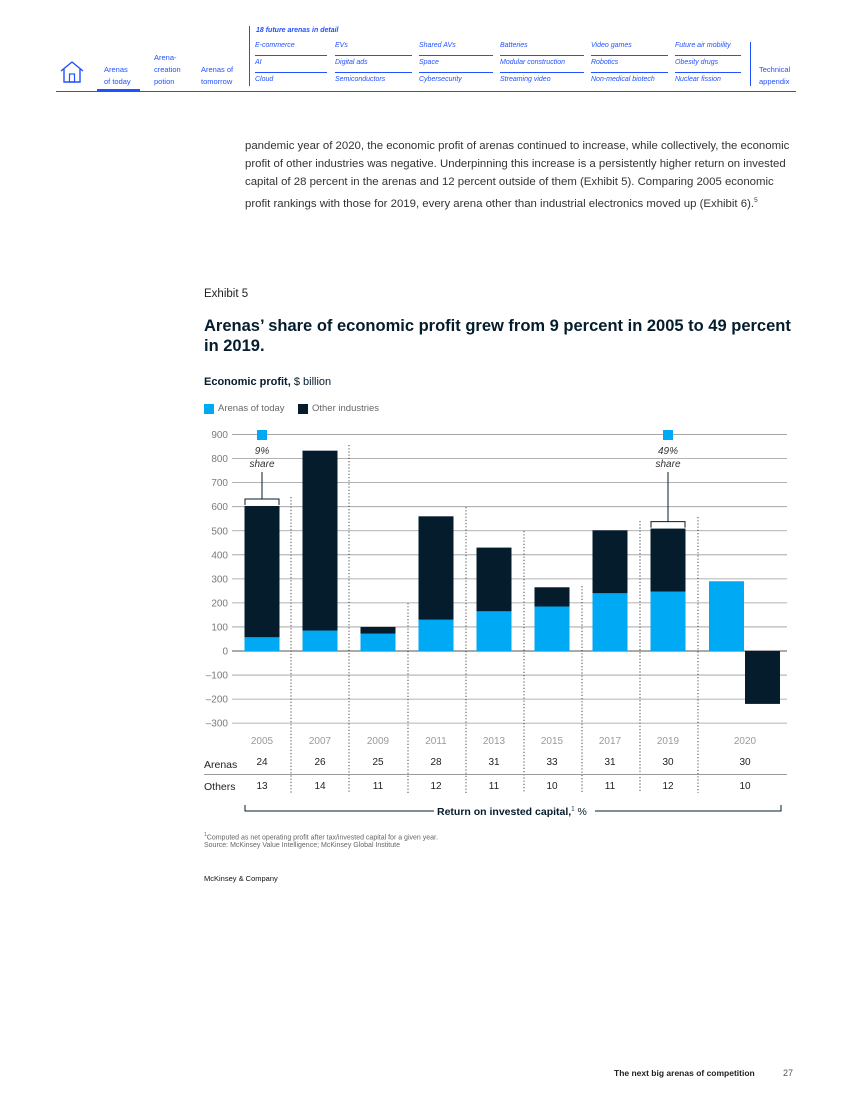 The width and height of the screenshot is (850, 1100). What do you see at coordinates (525, 79) in the screenshot?
I see `arena-link: Streaming video` at bounding box center [525, 79].